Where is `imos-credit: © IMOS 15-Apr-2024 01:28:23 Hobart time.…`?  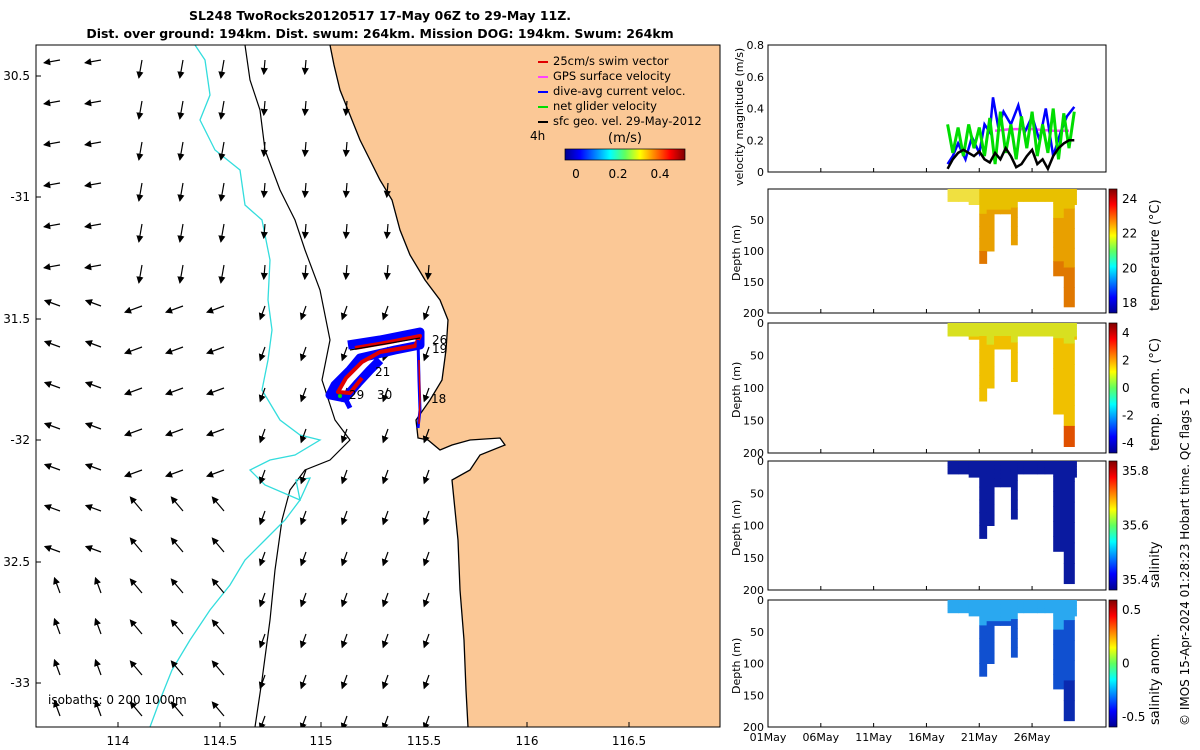
imos-credit: © IMOS 15-Apr-2024 01:28:23 Hobart time.… is located at coordinates (1185, 556).